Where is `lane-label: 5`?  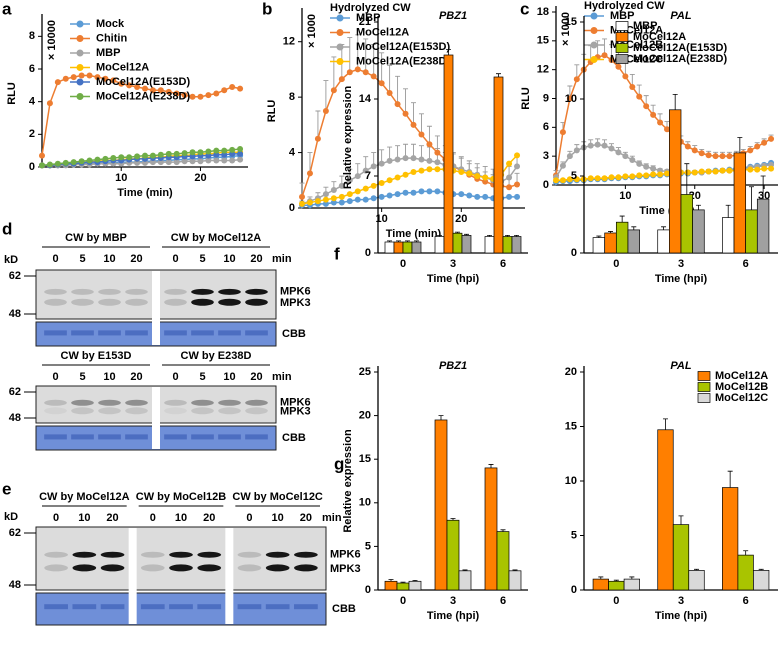
lane-label: 5 is located at coordinates (202, 377).